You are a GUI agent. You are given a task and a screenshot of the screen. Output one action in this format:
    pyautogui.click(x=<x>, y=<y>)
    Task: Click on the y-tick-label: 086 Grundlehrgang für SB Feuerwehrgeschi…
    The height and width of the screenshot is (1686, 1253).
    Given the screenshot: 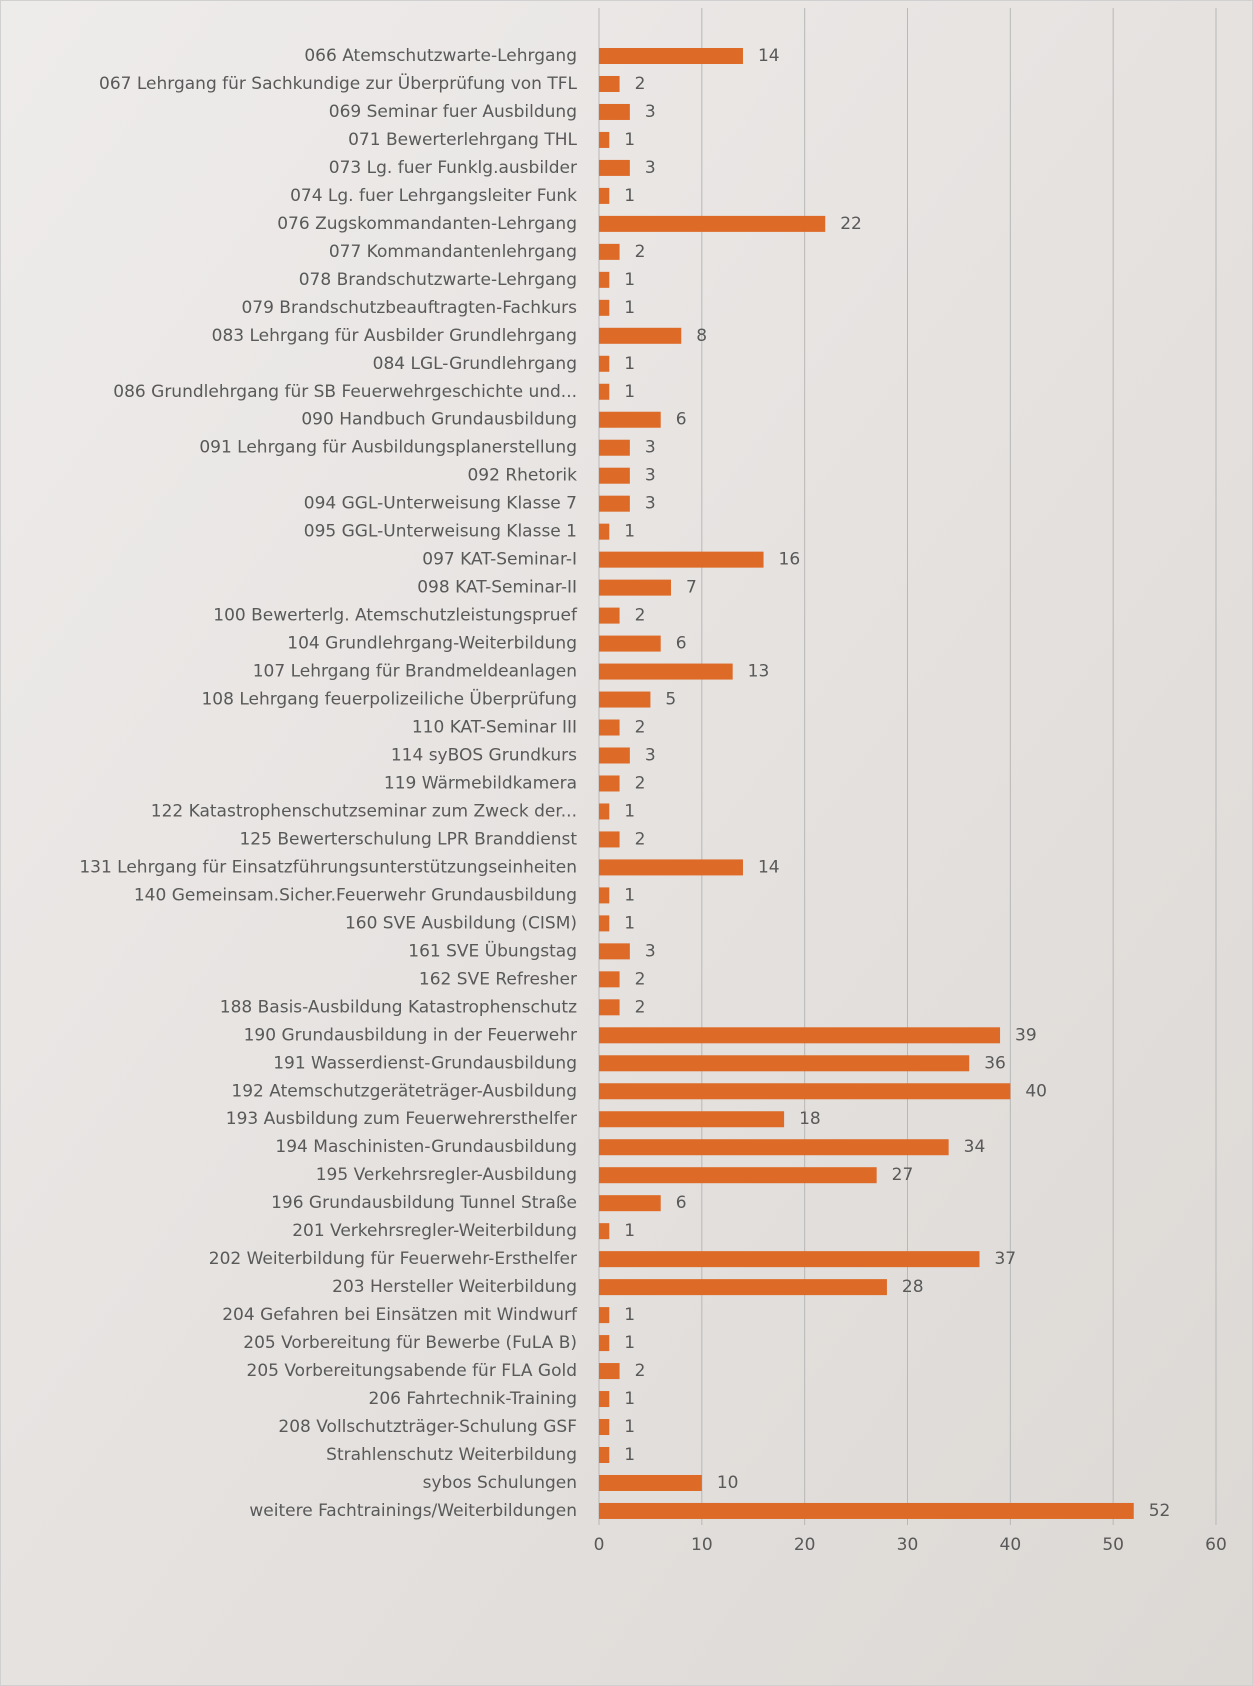 What is the action you would take?
    pyautogui.click(x=345, y=392)
    